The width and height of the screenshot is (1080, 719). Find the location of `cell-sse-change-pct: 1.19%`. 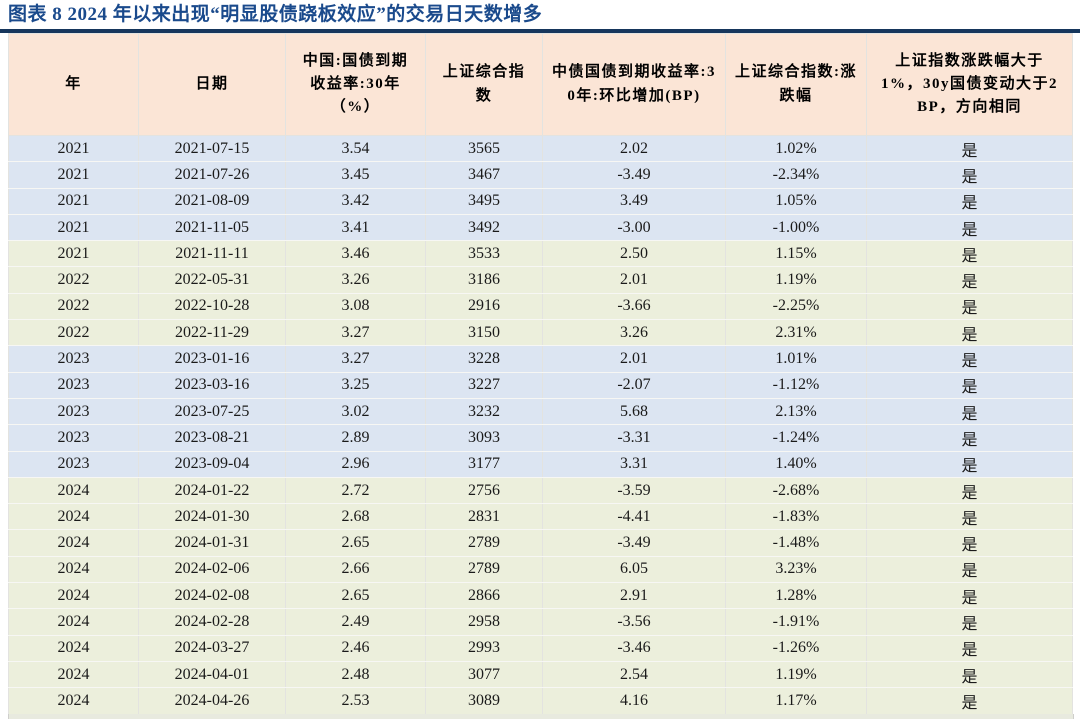

cell-sse-change-pct: 1.19% is located at coordinates (796, 280).